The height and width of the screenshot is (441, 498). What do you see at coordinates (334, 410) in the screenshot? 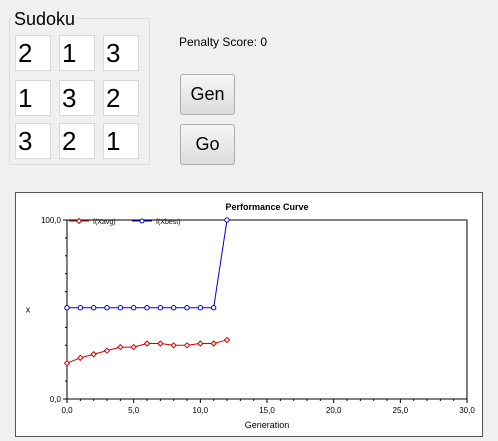
I see `x-tick-label: 20,0` at bounding box center [334, 410].